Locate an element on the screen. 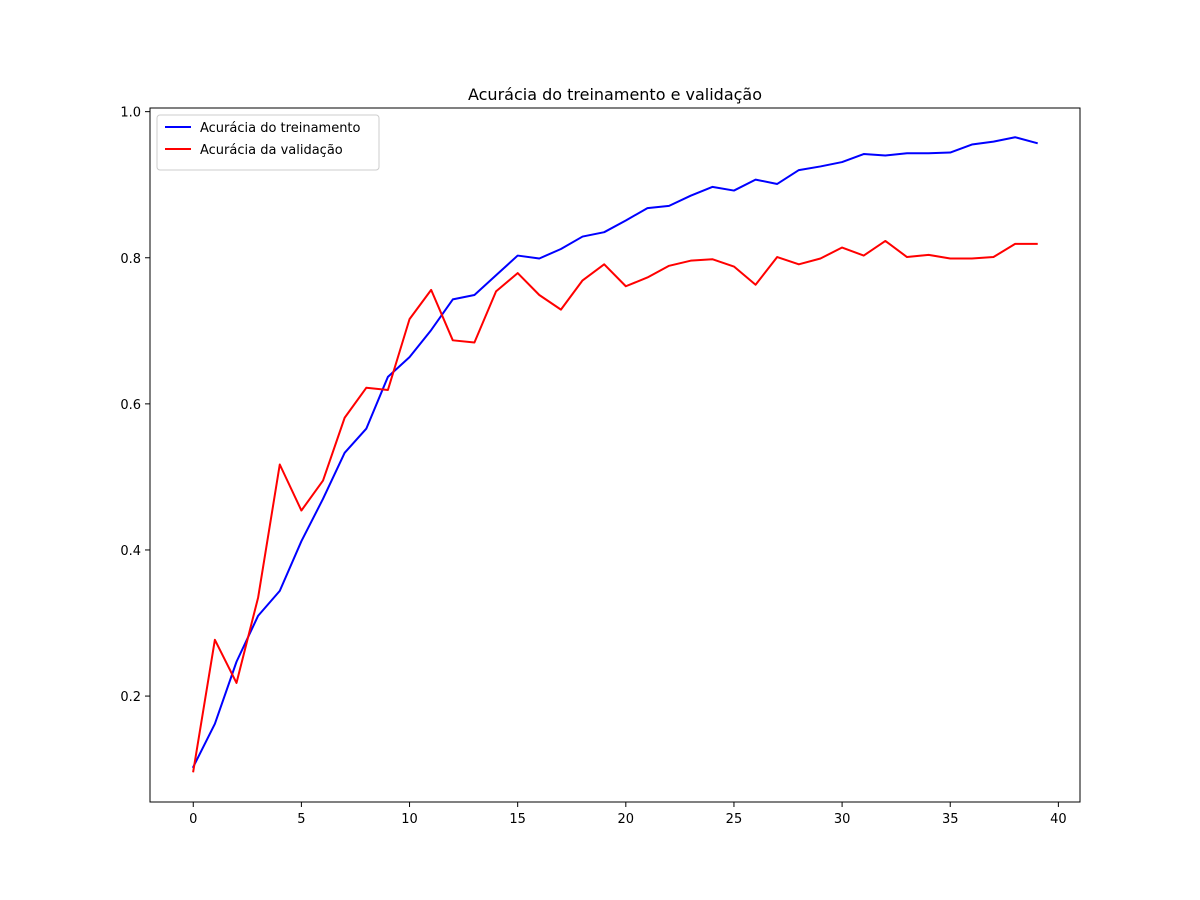  legend-label-1: Acurácia do treinamento is located at coordinates (280, 128).